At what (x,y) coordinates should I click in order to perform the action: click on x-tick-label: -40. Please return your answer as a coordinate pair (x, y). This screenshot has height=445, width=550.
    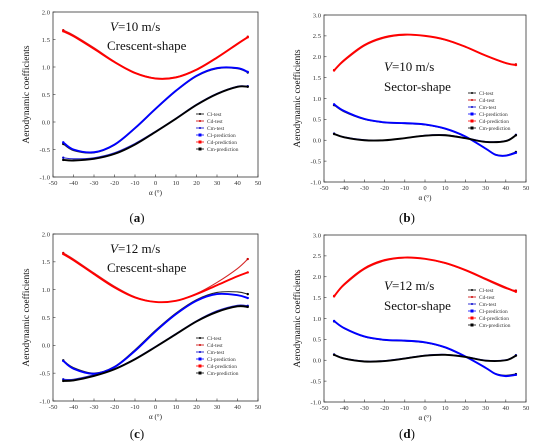
    Looking at the image, I should click on (344, 408).